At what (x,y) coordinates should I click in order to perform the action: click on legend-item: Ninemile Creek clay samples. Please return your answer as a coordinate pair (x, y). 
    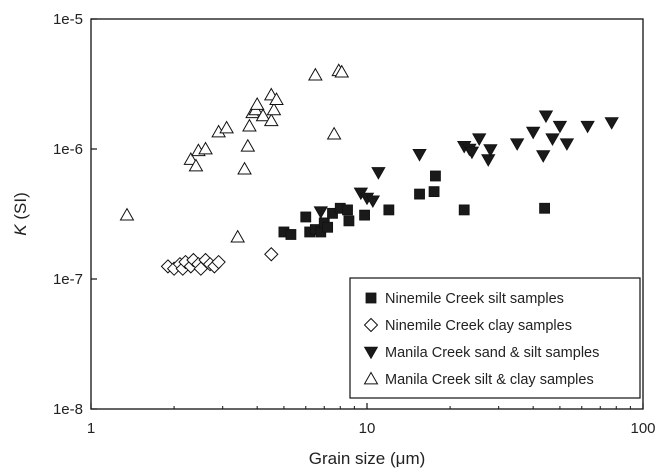
    Looking at the image, I should click on (467, 325).